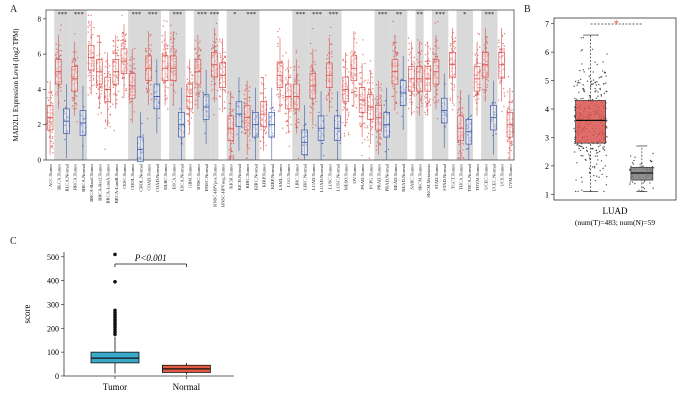 The width and height of the screenshot is (700, 418). What do you see at coordinates (547, 24) in the screenshot?
I see `y-tick-label: 7` at bounding box center [547, 24].